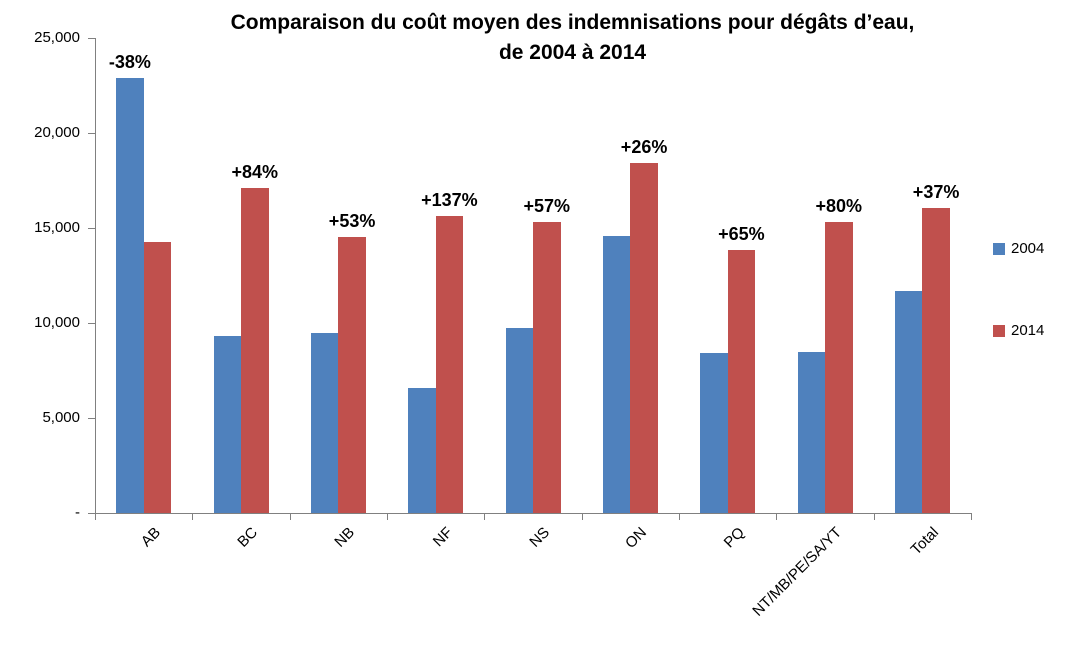 Image resolution: width=1085 pixels, height=664 pixels. I want to click on bar-2014-NS, so click(547, 367).